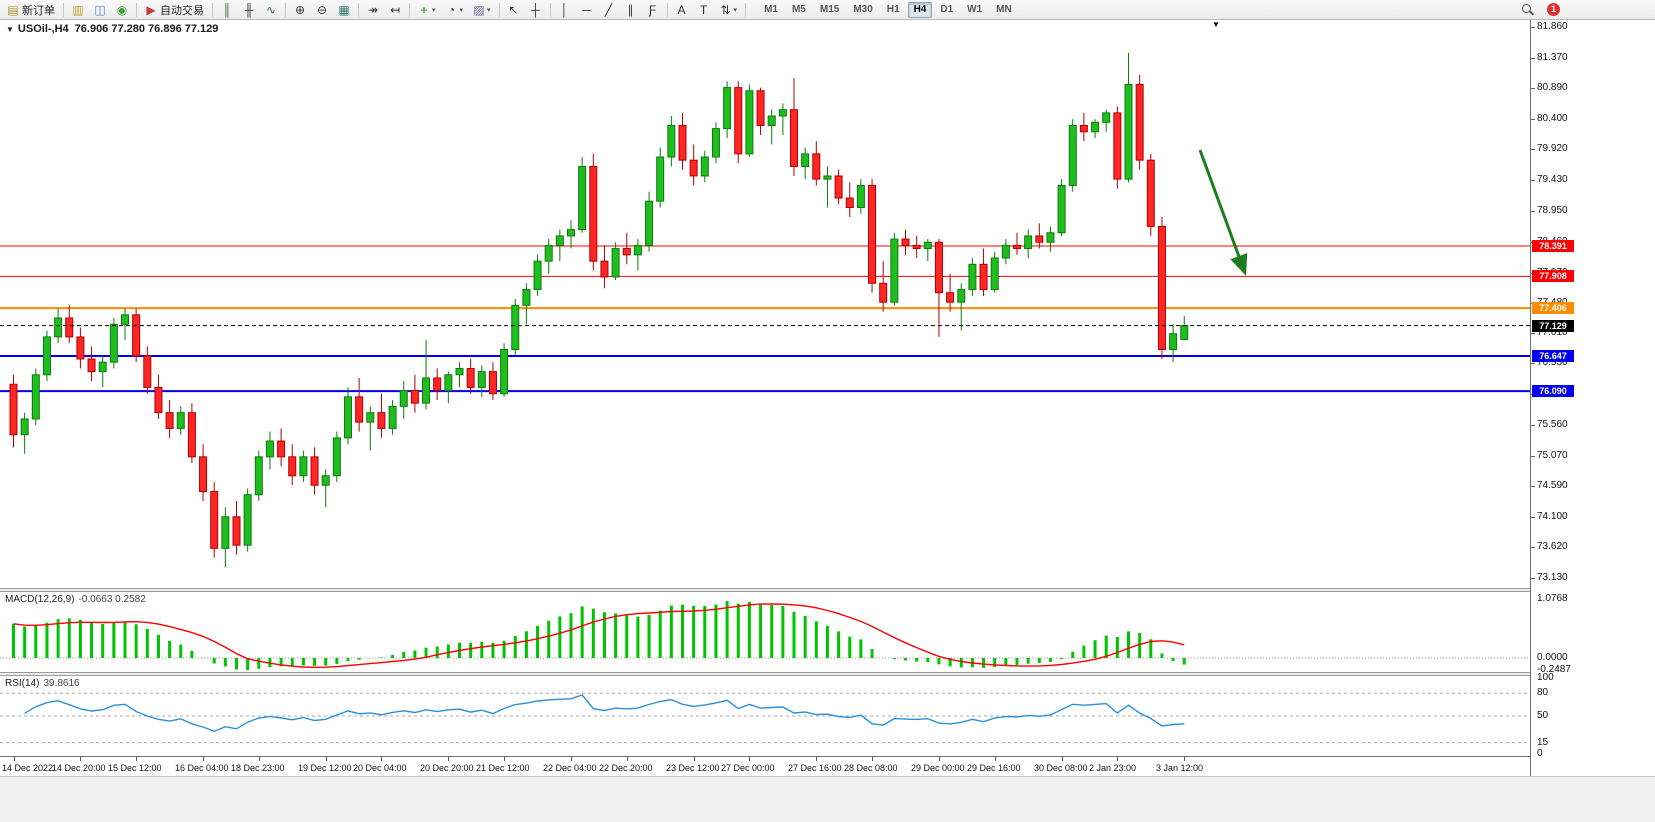 This screenshot has width=1655, height=822. What do you see at coordinates (434, 10) in the screenshot?
I see `chevron-down-icon: ▾` at bounding box center [434, 10].